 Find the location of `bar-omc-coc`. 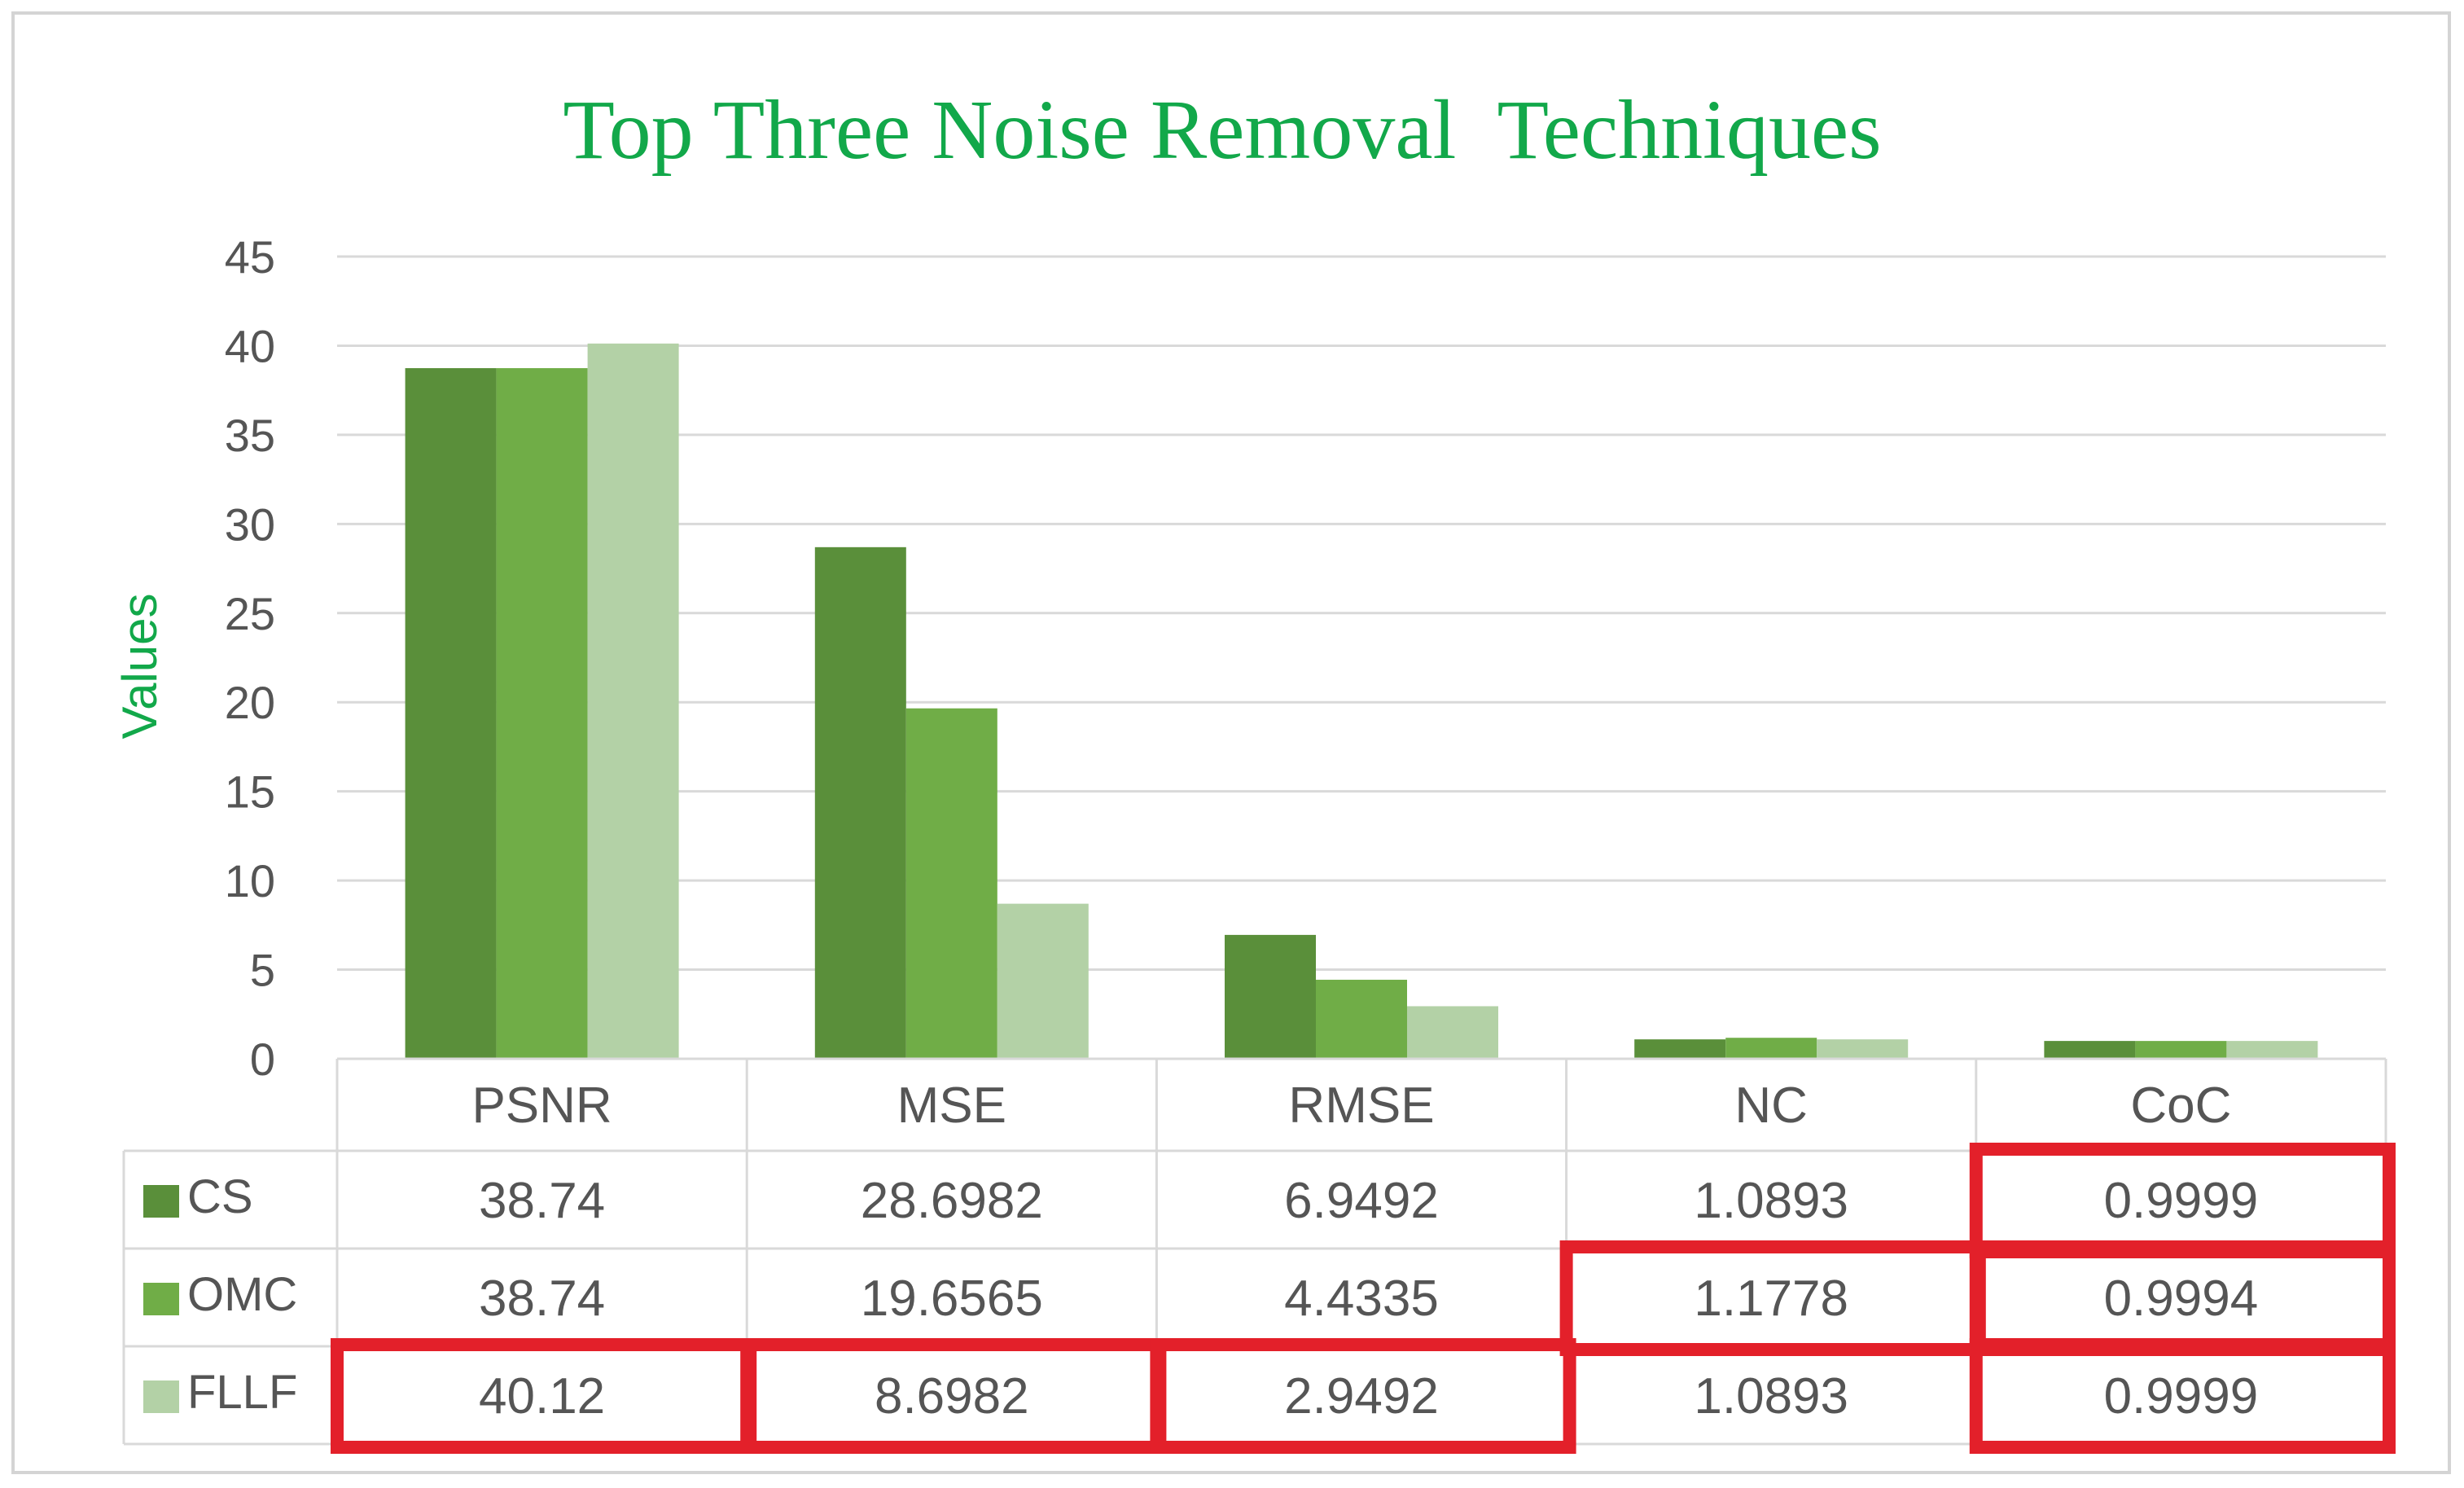

bar-omc-coc is located at coordinates (2181, 1050).